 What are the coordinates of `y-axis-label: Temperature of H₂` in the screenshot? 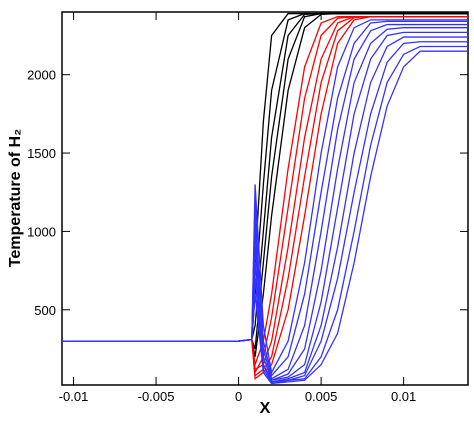 It's located at (15, 198).